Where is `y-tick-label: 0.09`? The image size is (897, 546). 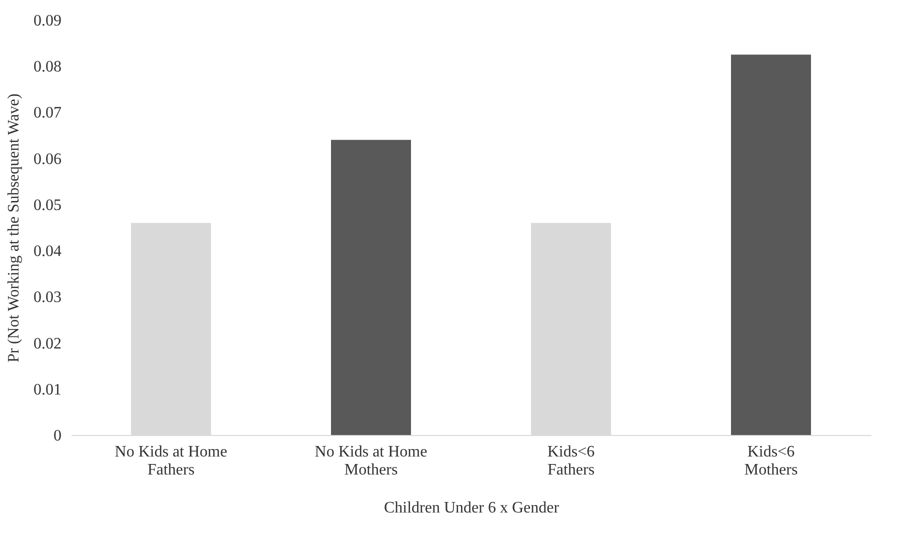
y-tick-label: 0.09 is located at coordinates (48, 21).